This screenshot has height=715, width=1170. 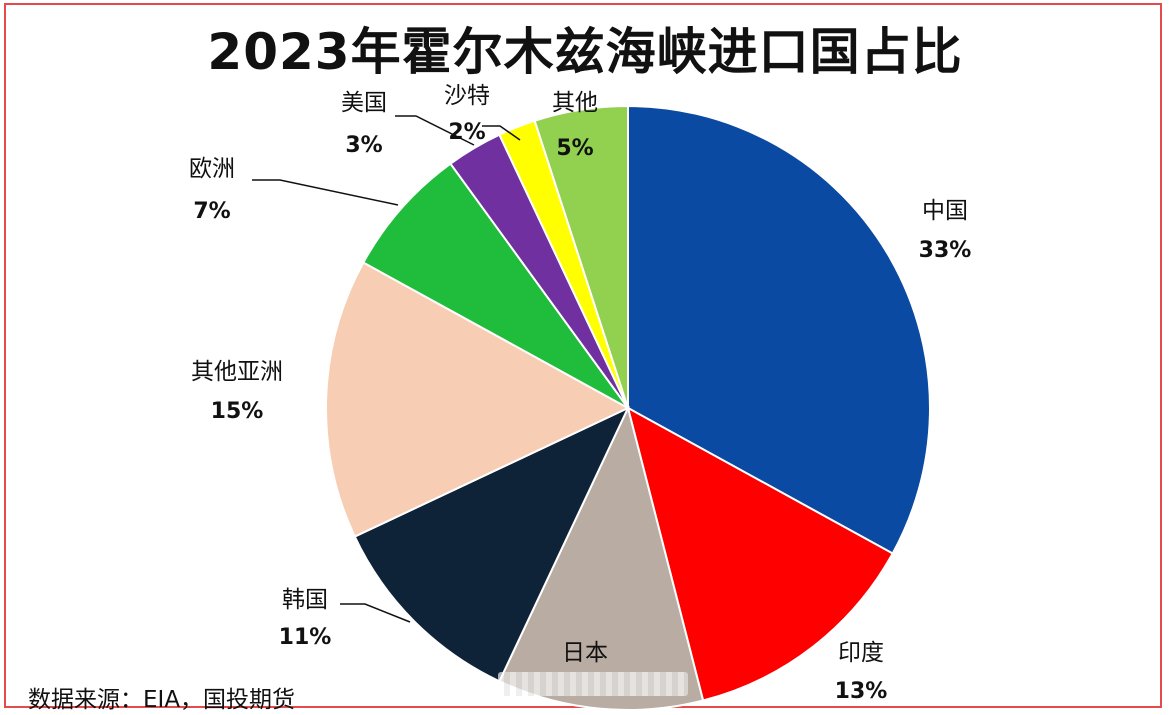 I want to click on slice-label-1: 印度, so click(x=861, y=653).